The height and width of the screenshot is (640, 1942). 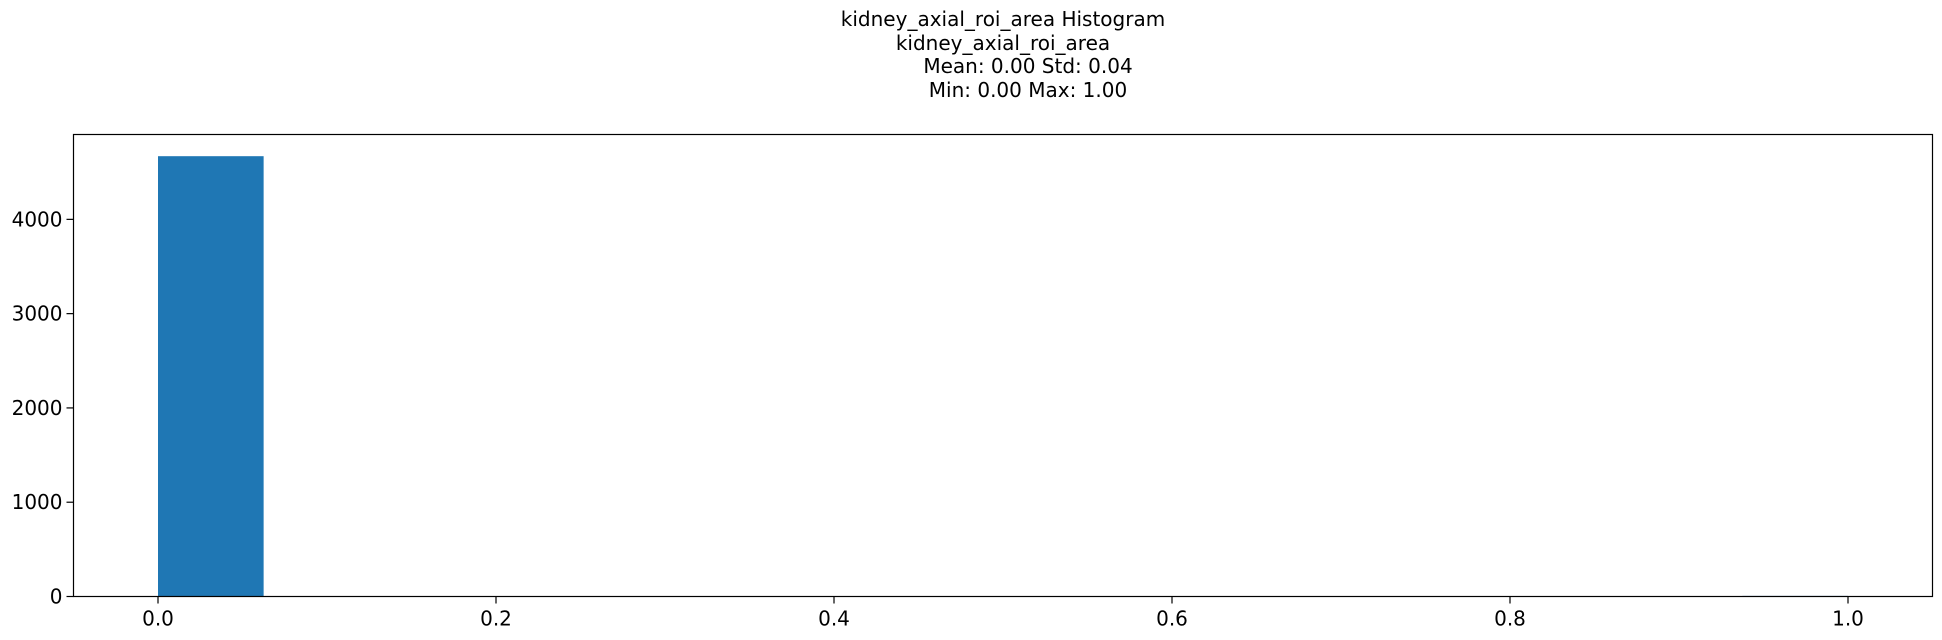 I want to click on y-tick-label: 3000, so click(x=37, y=314).